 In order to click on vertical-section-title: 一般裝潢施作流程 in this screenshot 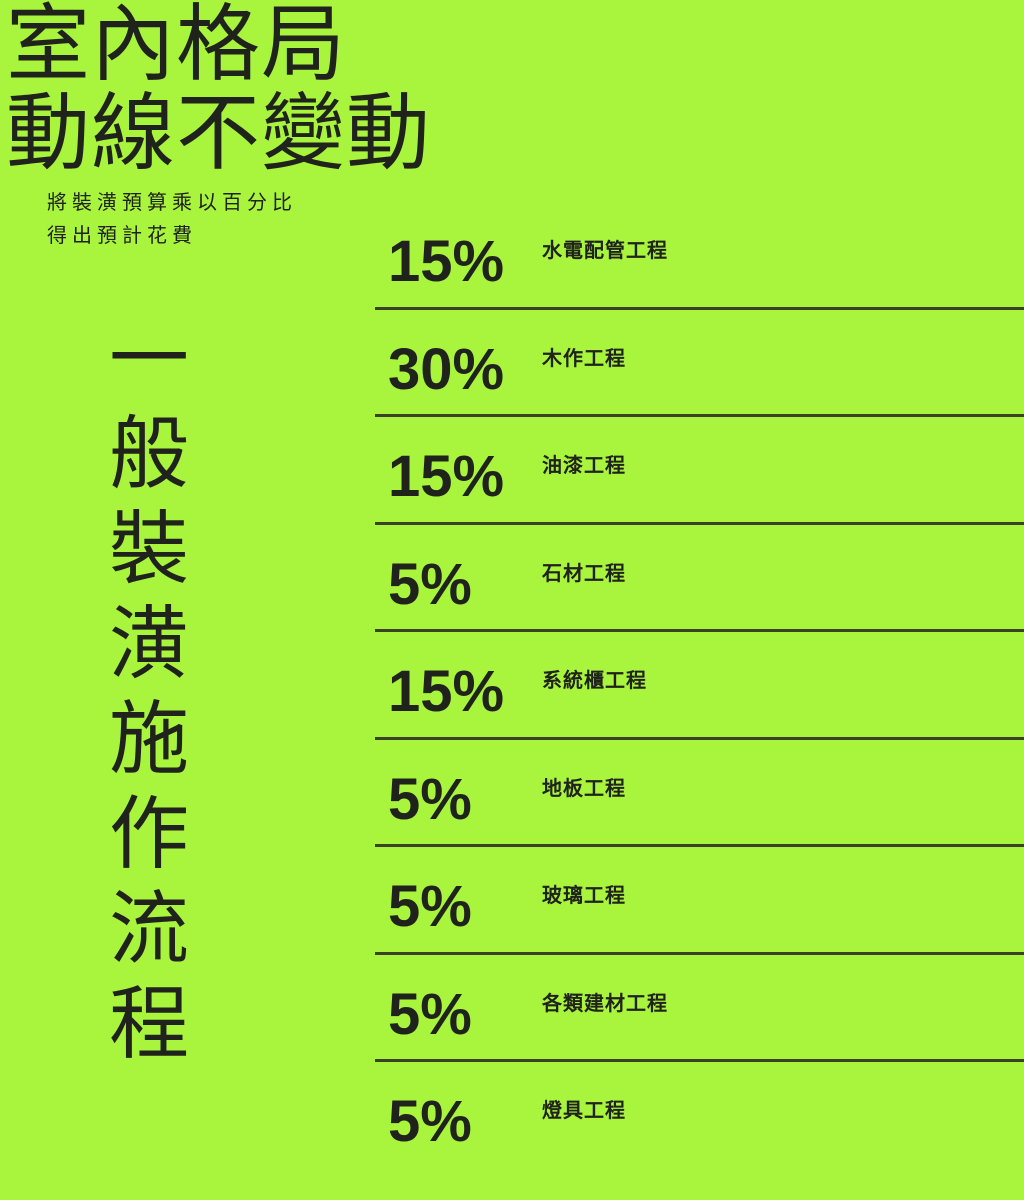, I will do `click(142, 696)`.